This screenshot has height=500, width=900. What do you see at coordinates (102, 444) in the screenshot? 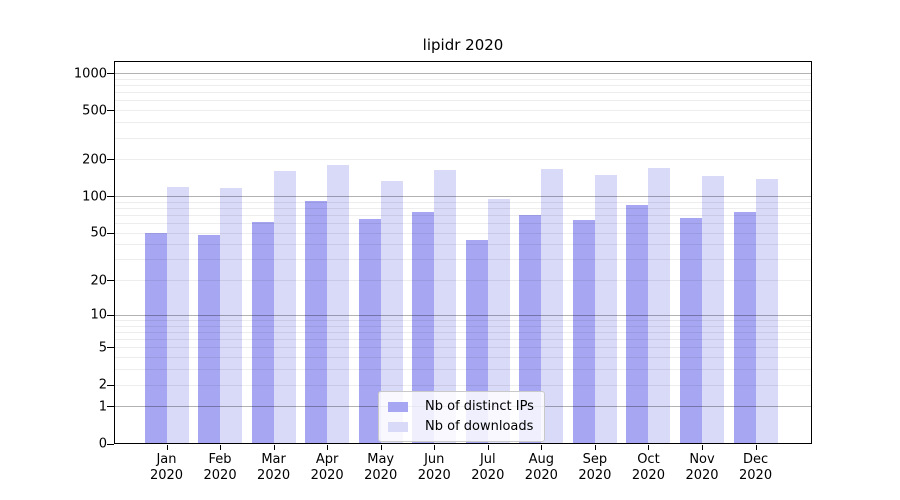
I see `y-tick-label-0: 0` at bounding box center [102, 444].